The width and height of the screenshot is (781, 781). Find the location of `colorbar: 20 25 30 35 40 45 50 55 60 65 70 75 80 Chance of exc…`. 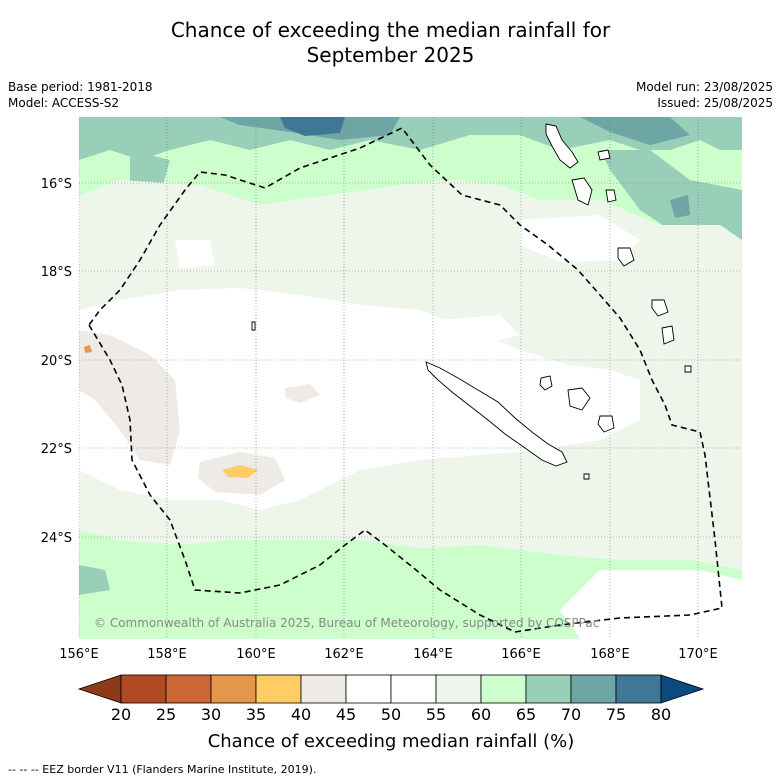

colorbar: 20 25 30 35 40 45 50 55 60 65 70 75 80 Chance of exc… is located at coordinates (391, 713).